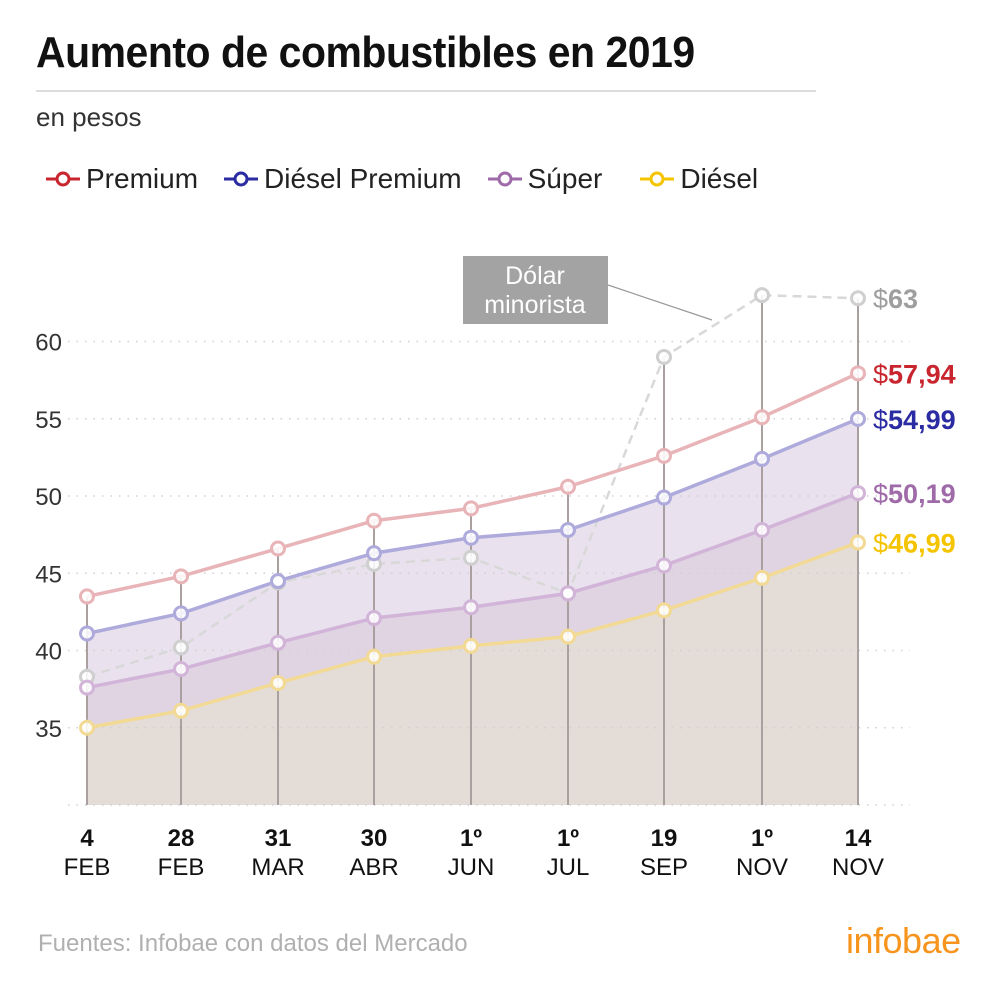 The height and width of the screenshot is (1005, 1000). Describe the element at coordinates (660, 302) in the screenshot. I see `annotation-leader-line` at that location.